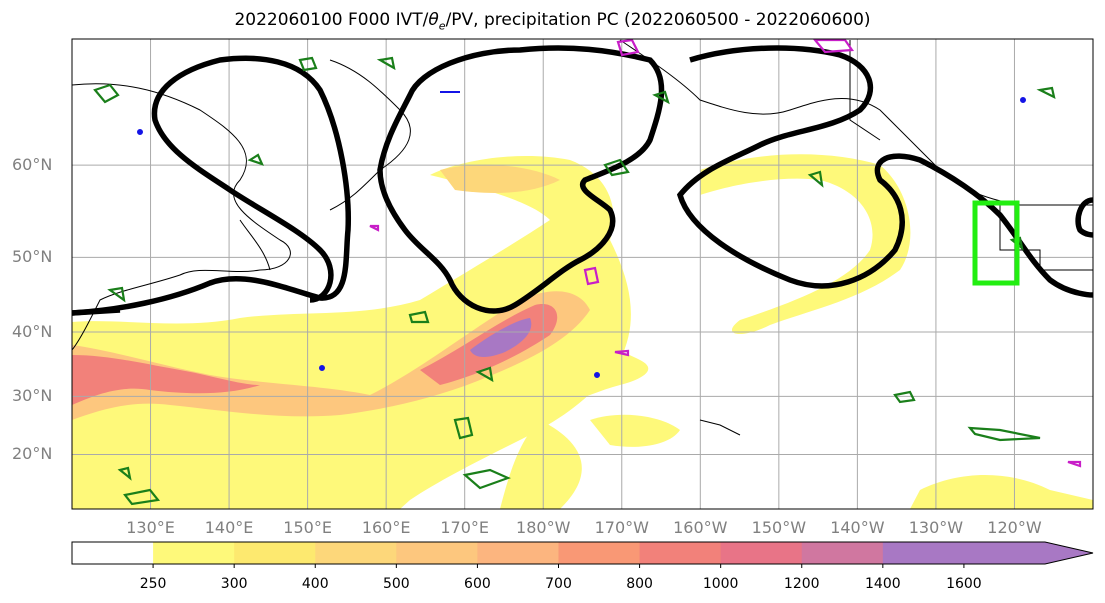  What do you see at coordinates (779, 527) in the screenshot?
I see `lon-tick-label: 150°W` at bounding box center [779, 527].